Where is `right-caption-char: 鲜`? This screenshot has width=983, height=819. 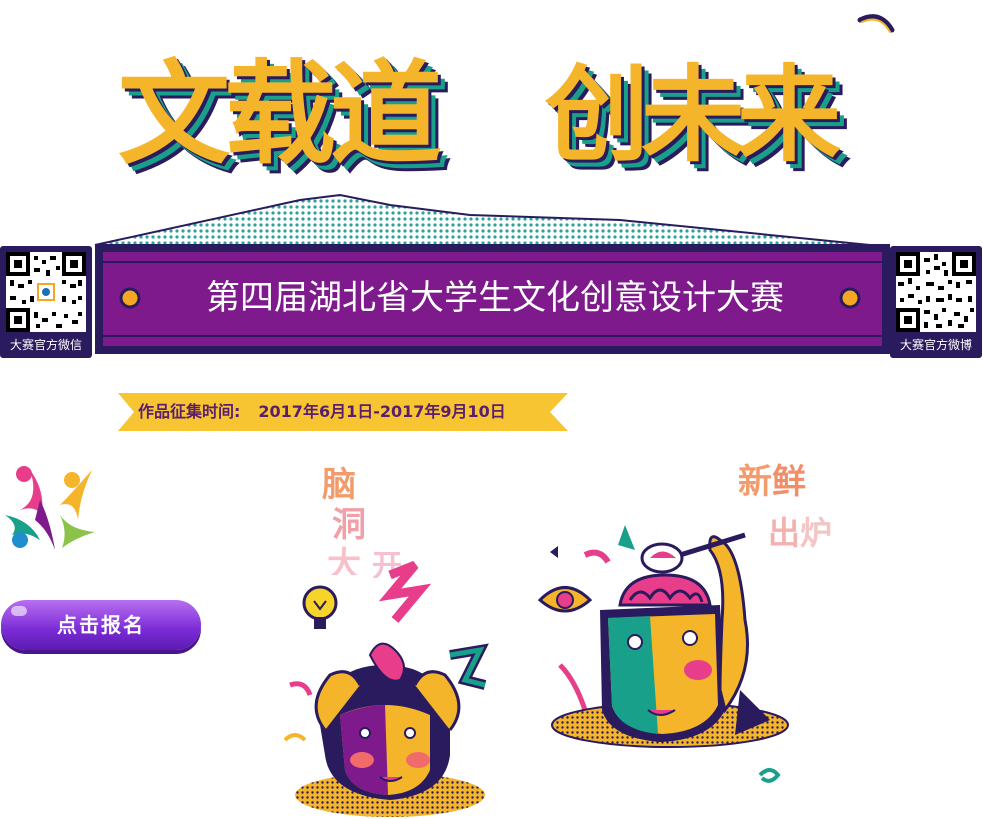 right-caption-char: 鲜 is located at coordinates (789, 482).